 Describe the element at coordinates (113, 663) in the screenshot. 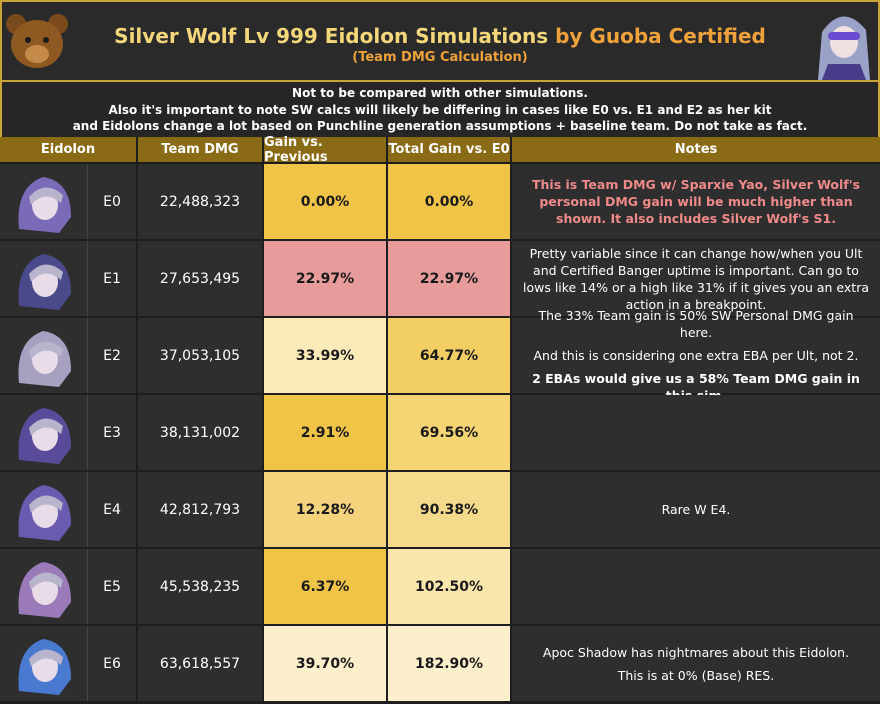

I see `eidolon: E6` at that location.